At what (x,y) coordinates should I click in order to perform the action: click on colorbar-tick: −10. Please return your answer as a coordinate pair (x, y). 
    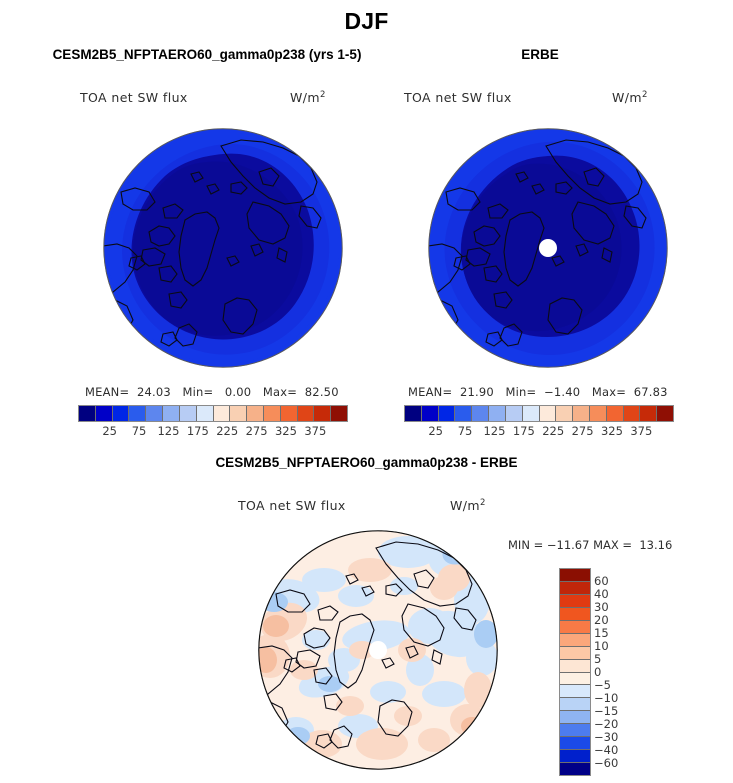
    Looking at the image, I should click on (606, 698).